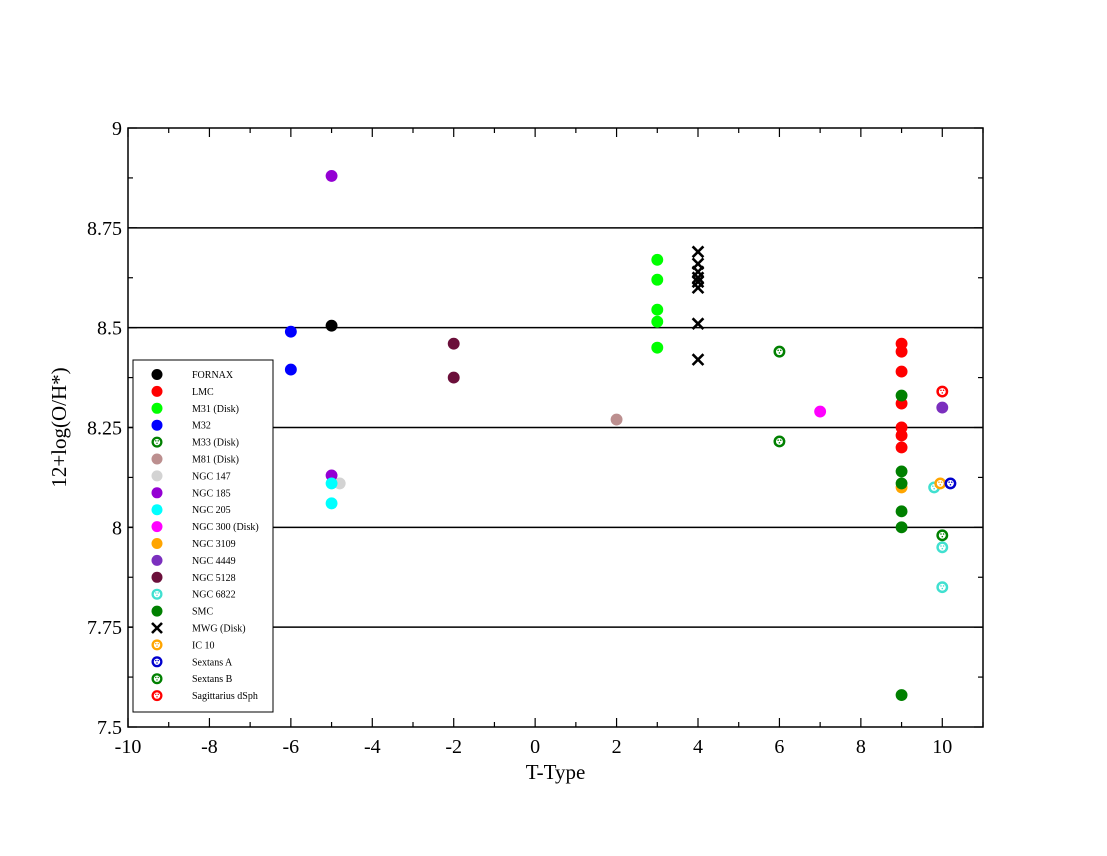 The image size is (1107, 856). Describe the element at coordinates (225, 527) in the screenshot. I see `legend-label: NGC 300 (Disk)` at that location.